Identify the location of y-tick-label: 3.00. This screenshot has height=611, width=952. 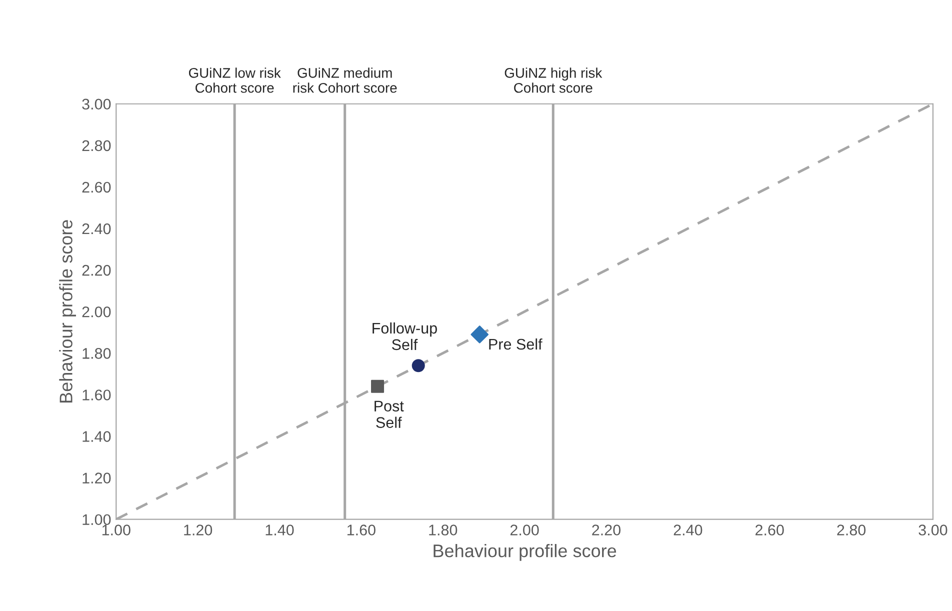
(96, 104).